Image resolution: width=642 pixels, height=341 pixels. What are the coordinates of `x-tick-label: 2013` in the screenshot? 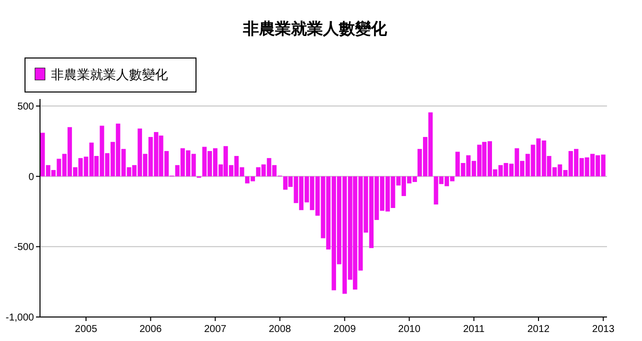 It's located at (603, 329).